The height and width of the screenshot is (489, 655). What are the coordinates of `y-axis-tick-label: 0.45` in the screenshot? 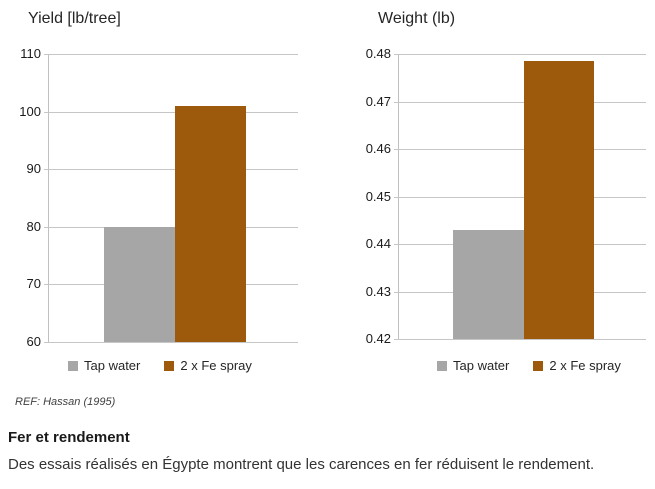 It's located at (378, 196).